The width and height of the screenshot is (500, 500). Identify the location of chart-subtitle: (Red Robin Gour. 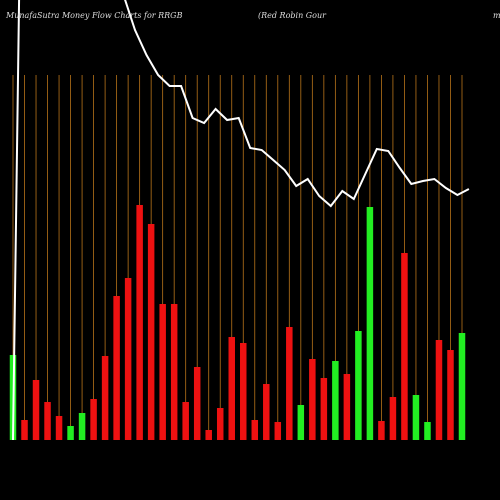
(292, 15).